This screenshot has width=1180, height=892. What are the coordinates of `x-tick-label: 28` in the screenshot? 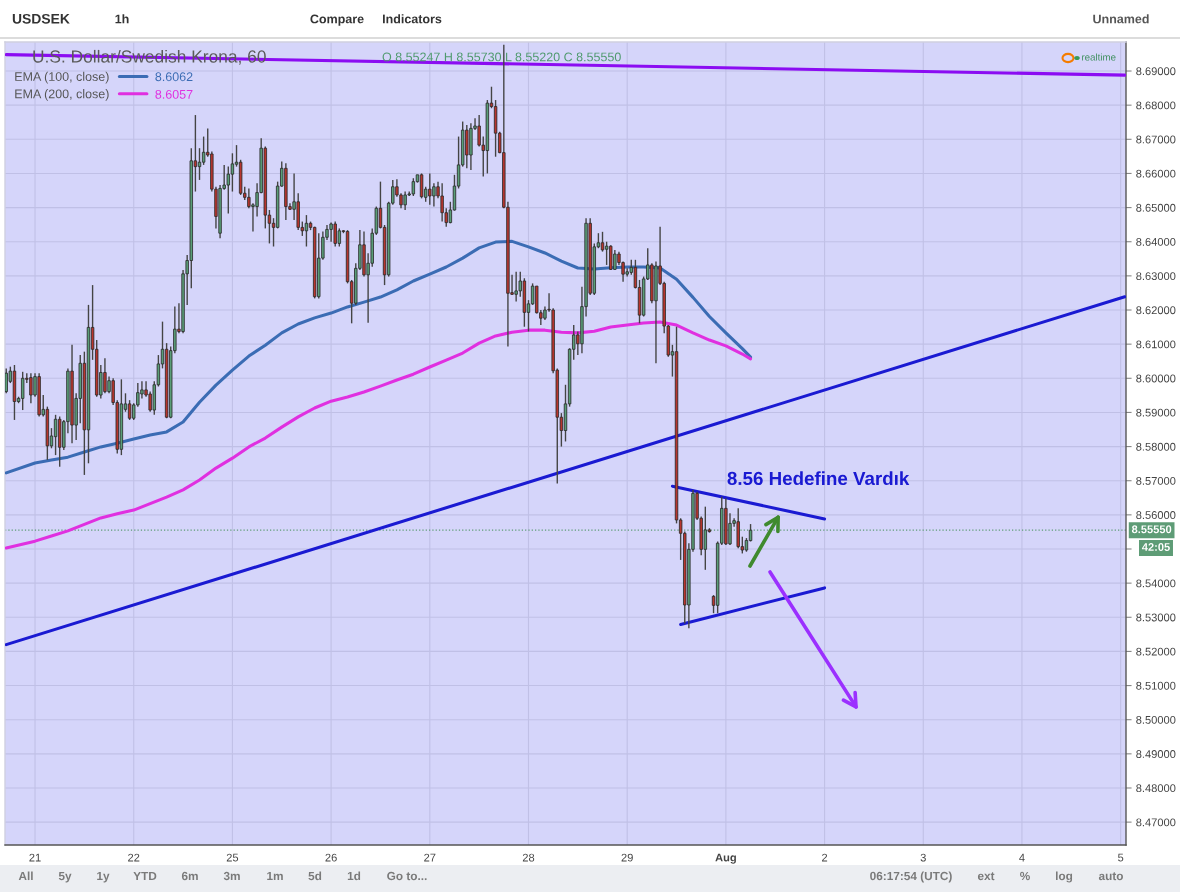 It's located at (528, 857).